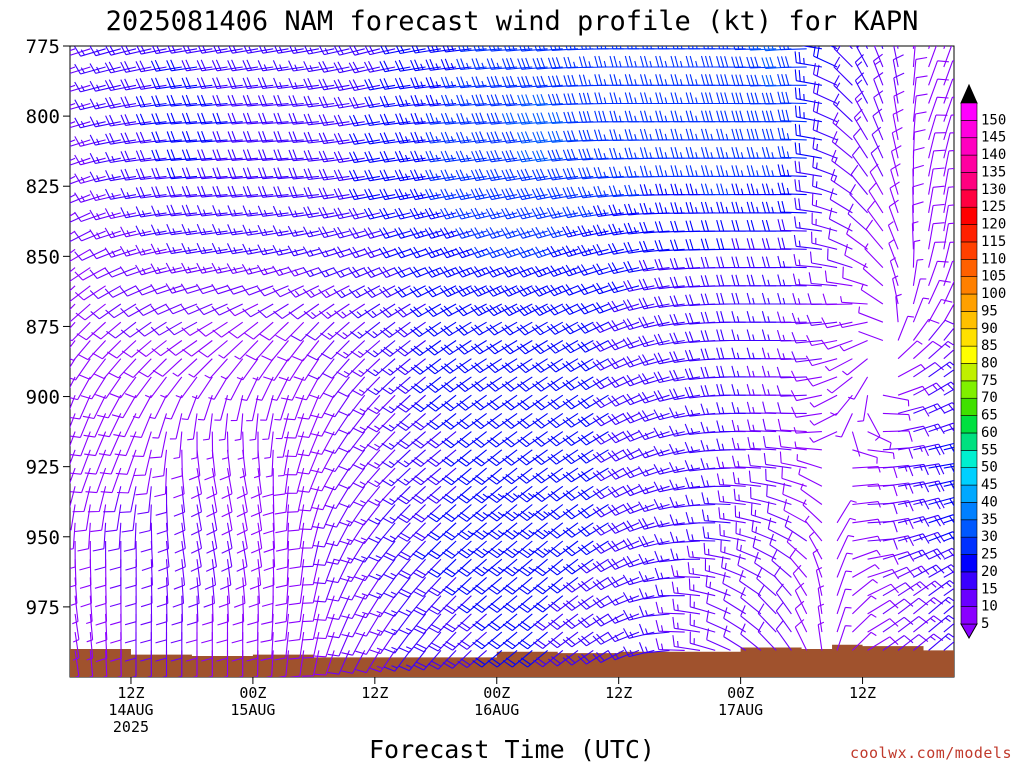  I want to click on x-tick-label: 12Z, so click(130, 693).